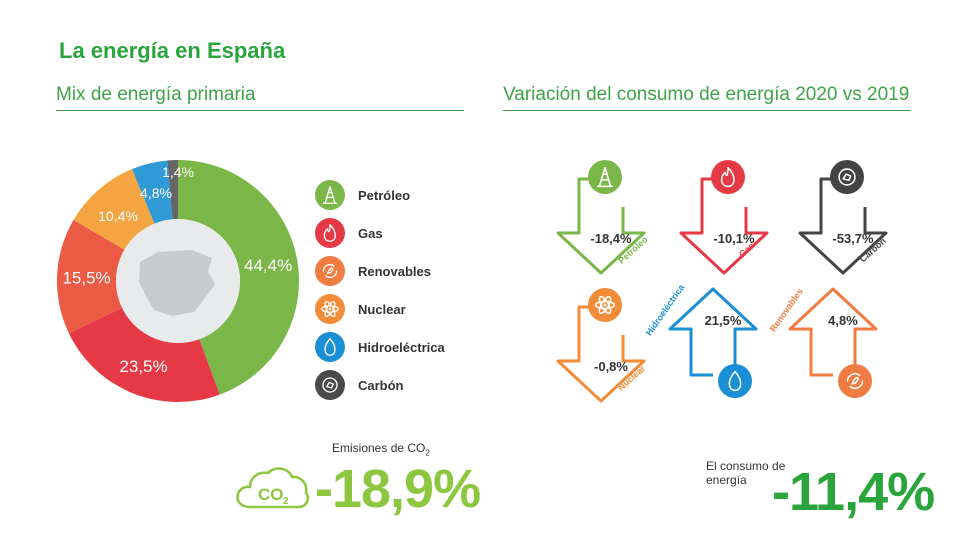 The width and height of the screenshot is (980, 560). I want to click on mix-section-divider, so click(260, 110).